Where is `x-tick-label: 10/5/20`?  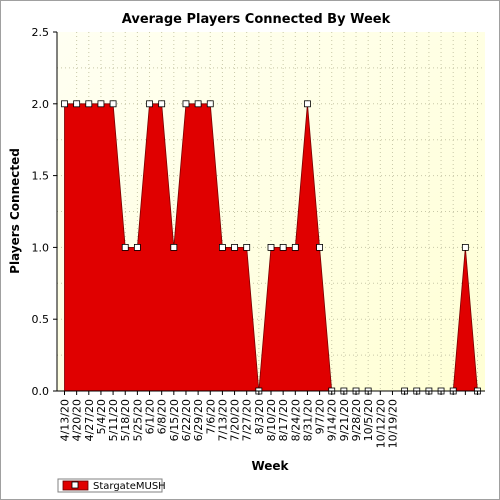 x-tick-label: 10/5/20 is located at coordinates (368, 420).